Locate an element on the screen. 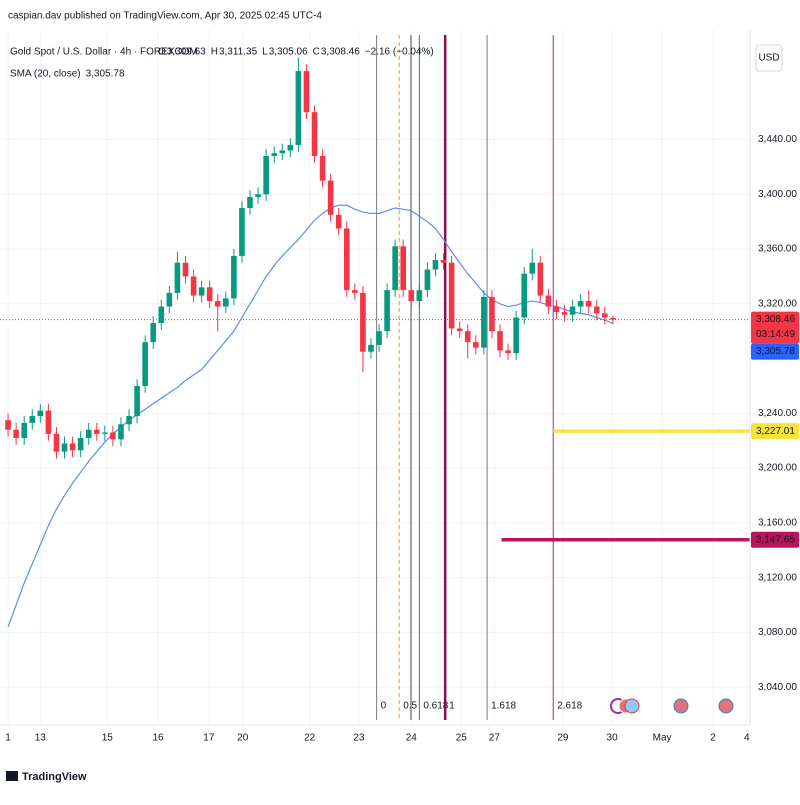  price-level-label: 3,147.65 is located at coordinates (775, 539).